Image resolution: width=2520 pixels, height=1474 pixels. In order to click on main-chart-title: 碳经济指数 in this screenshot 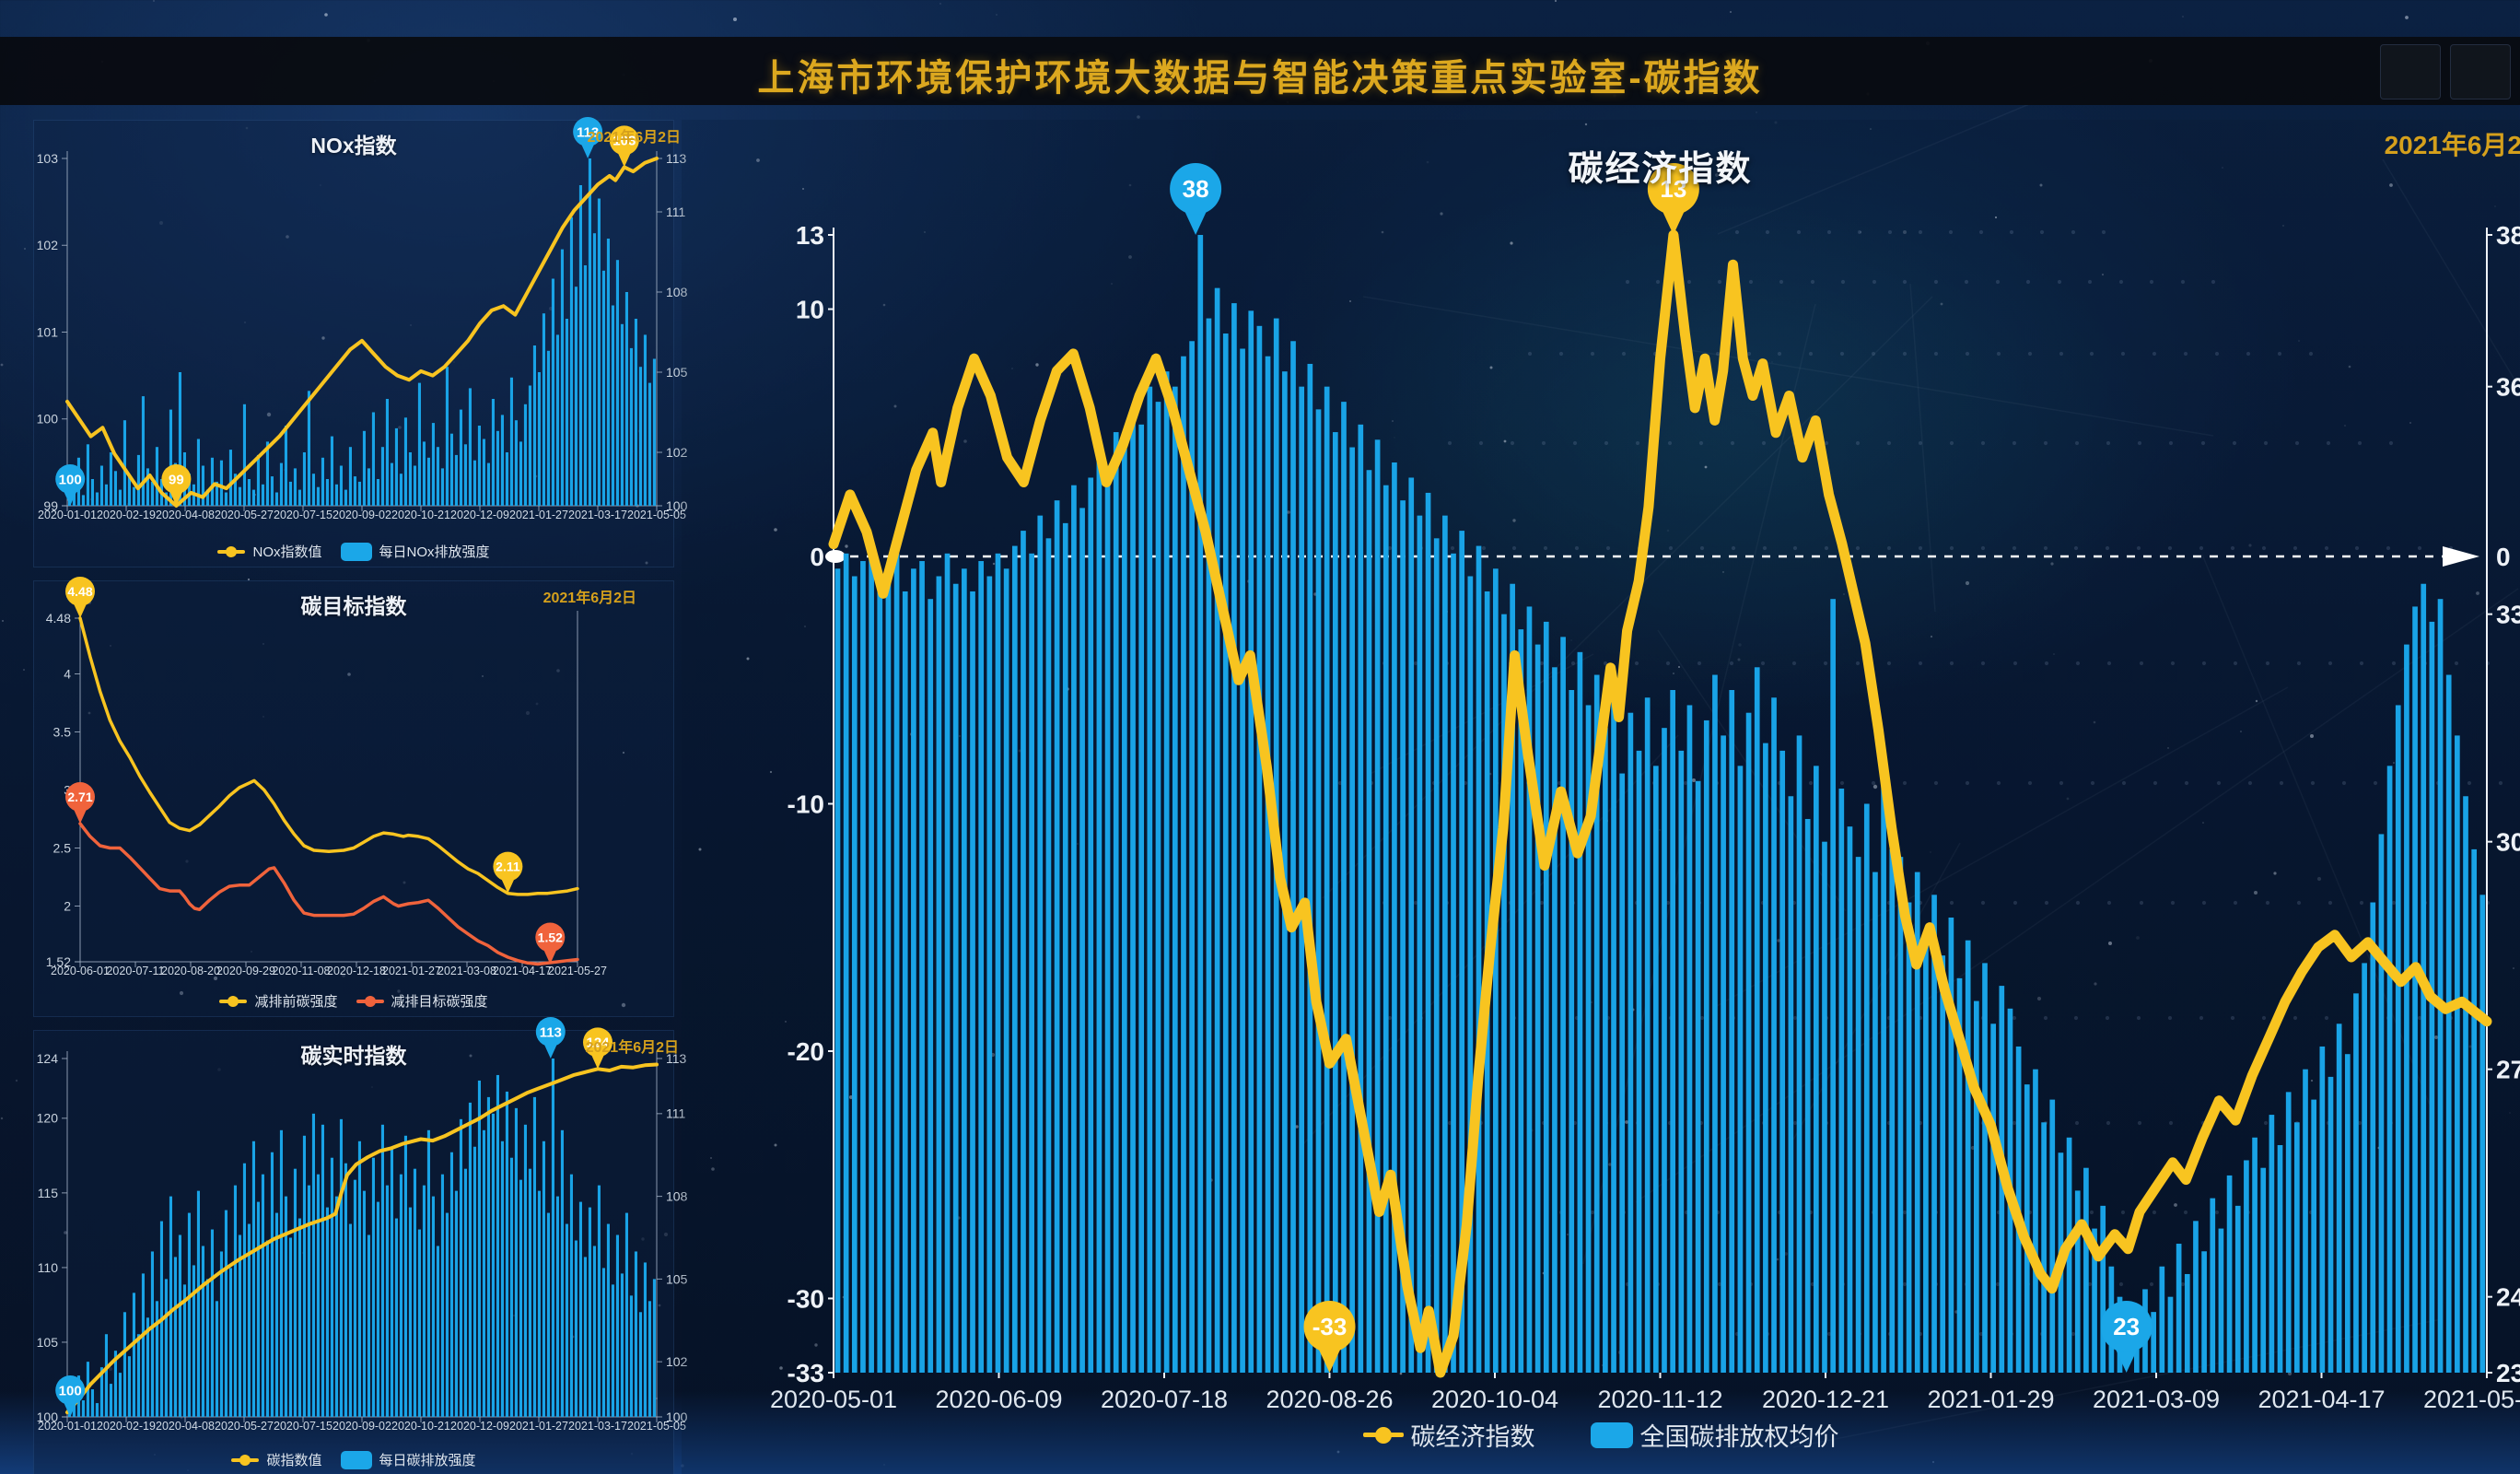, I will do `click(1660, 169)`.